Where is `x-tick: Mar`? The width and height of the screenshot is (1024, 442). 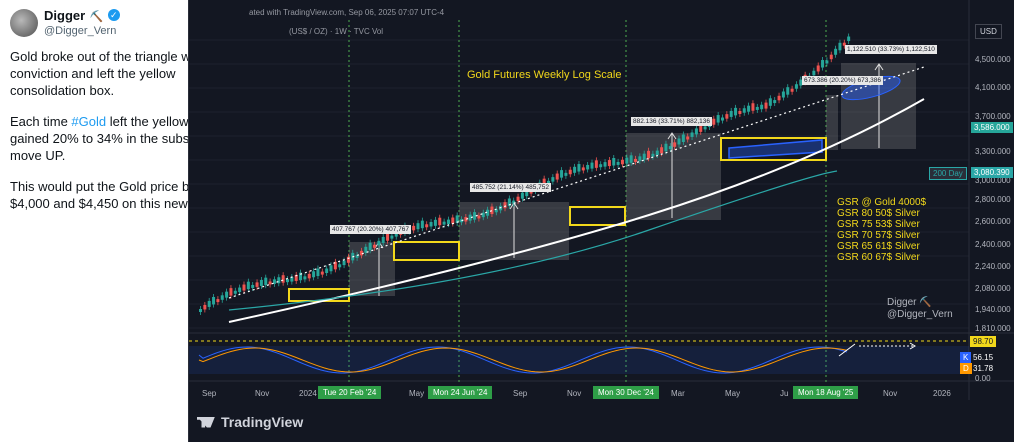
x-tick: Mar is located at coordinates (678, 393).